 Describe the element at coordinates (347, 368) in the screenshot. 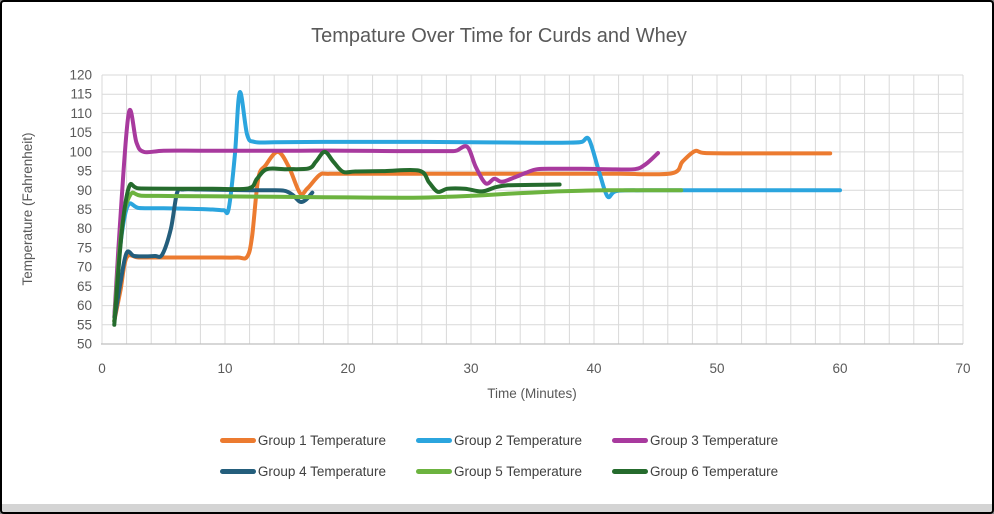

I see `x-tick-label: 20` at that location.